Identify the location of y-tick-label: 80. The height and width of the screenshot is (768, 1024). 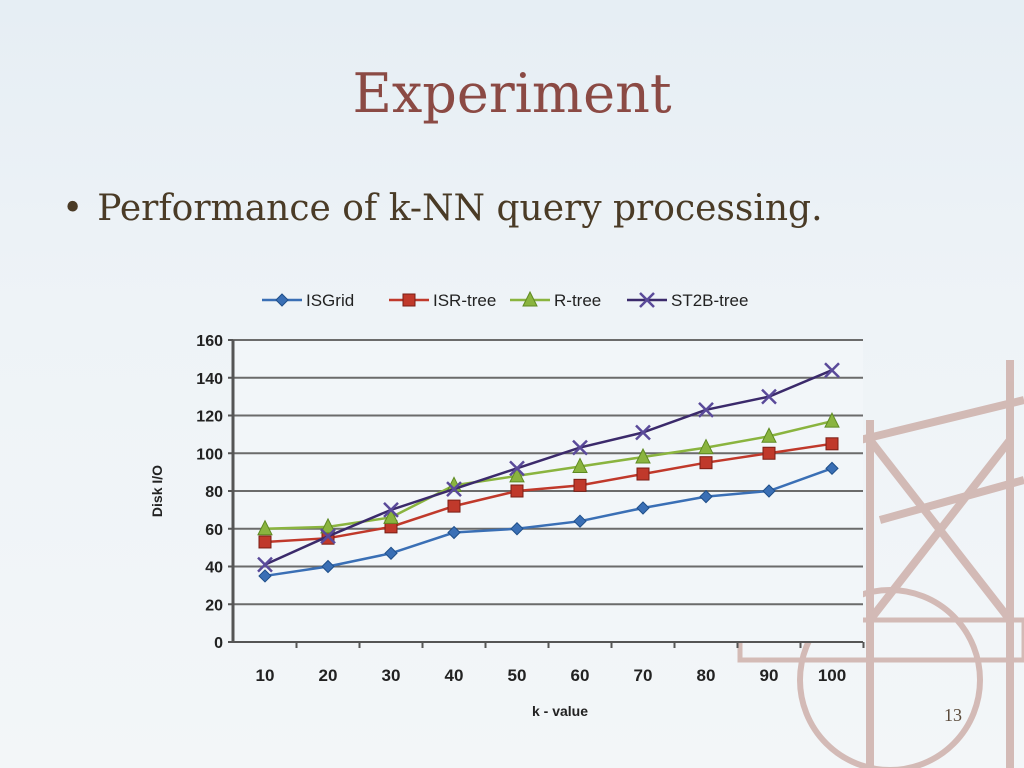
(214, 492).